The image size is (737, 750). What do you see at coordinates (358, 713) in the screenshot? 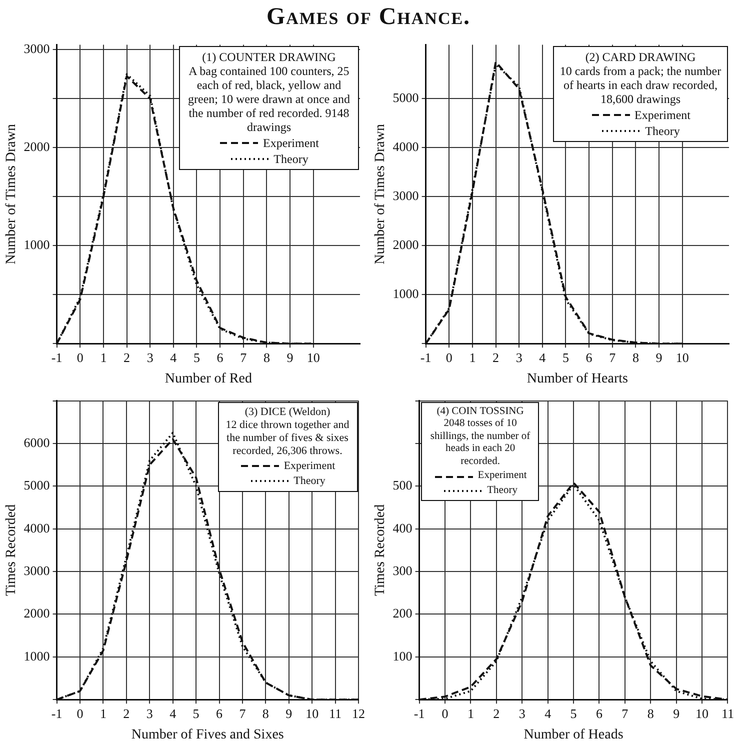
I see `x-tick-label: 12` at bounding box center [358, 713].